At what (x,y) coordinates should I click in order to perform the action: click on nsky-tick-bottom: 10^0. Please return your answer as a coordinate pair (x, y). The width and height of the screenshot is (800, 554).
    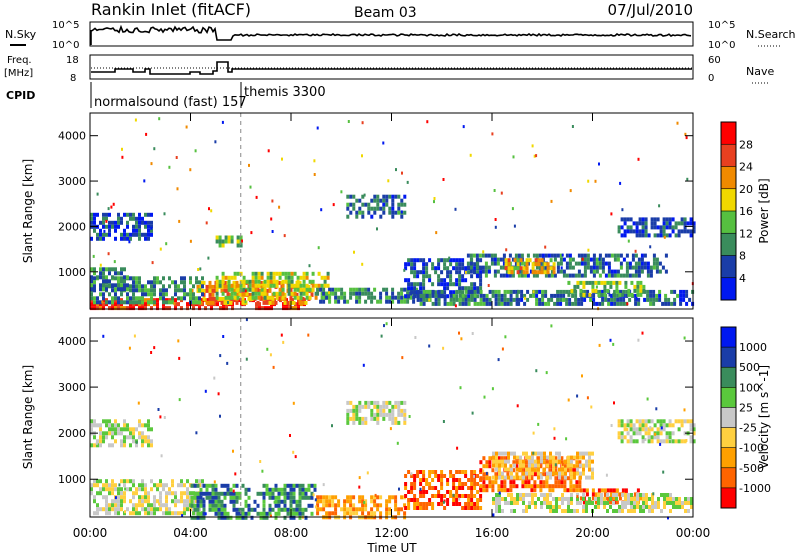
    Looking at the image, I should click on (65, 45).